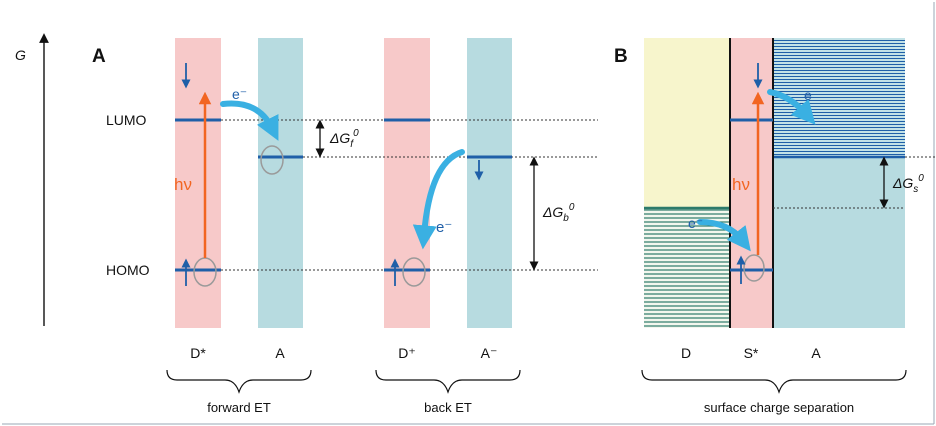  Describe the element at coordinates (448, 407) in the screenshot. I see `back-et-label: back ET` at that location.